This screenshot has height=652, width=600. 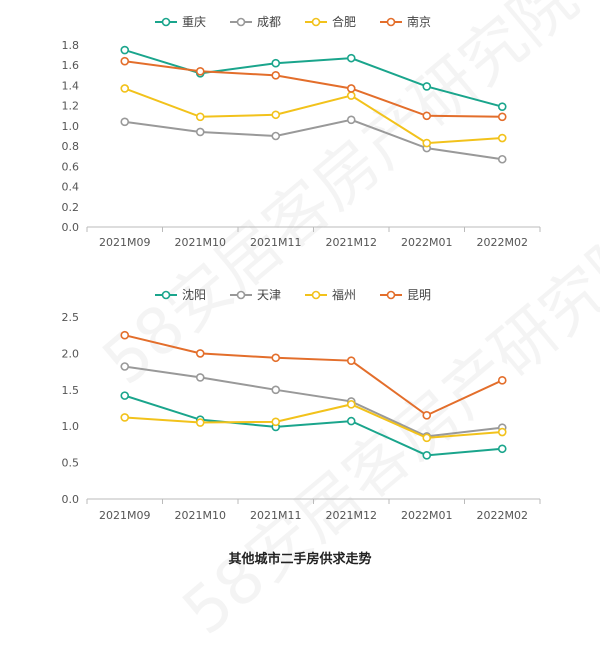 I want to click on y-tick-label: 1.2, so click(x=71, y=106).